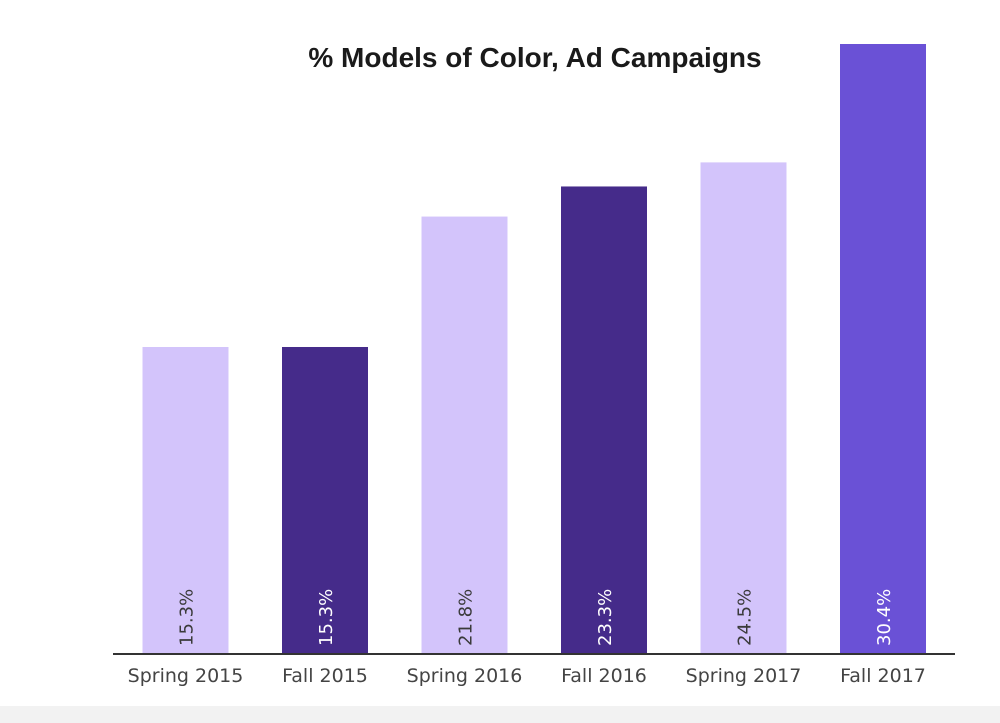 Image resolution: width=1000 pixels, height=723 pixels. I want to click on footer-strip, so click(500, 714).